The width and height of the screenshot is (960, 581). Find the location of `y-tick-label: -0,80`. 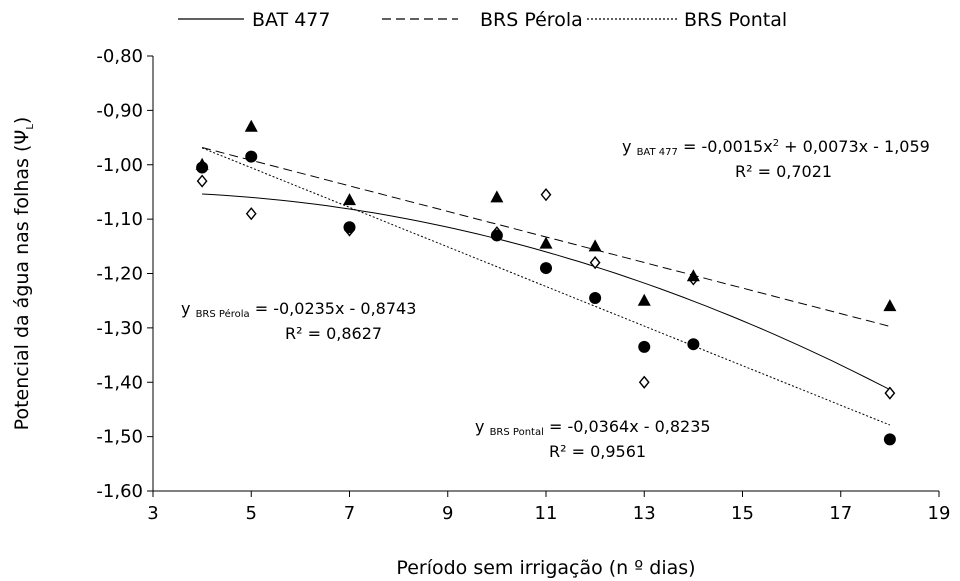

y-tick-label: -0,80 is located at coordinates (119, 56).